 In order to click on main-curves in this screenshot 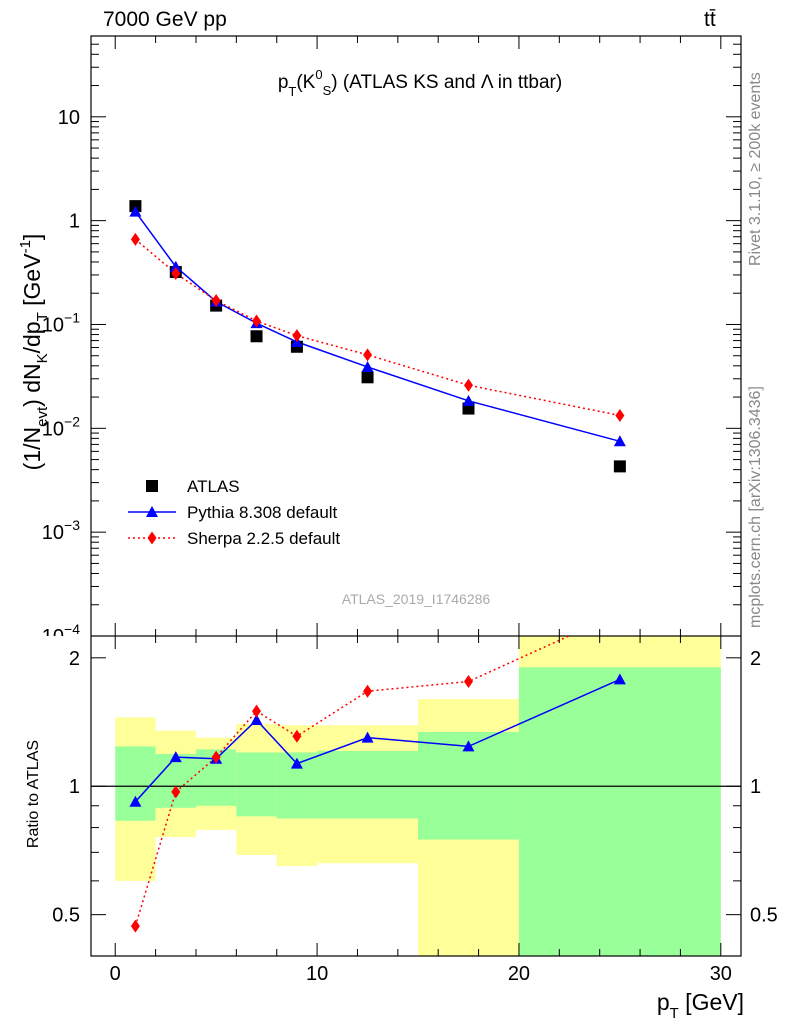, I will do `click(377, 327)`.